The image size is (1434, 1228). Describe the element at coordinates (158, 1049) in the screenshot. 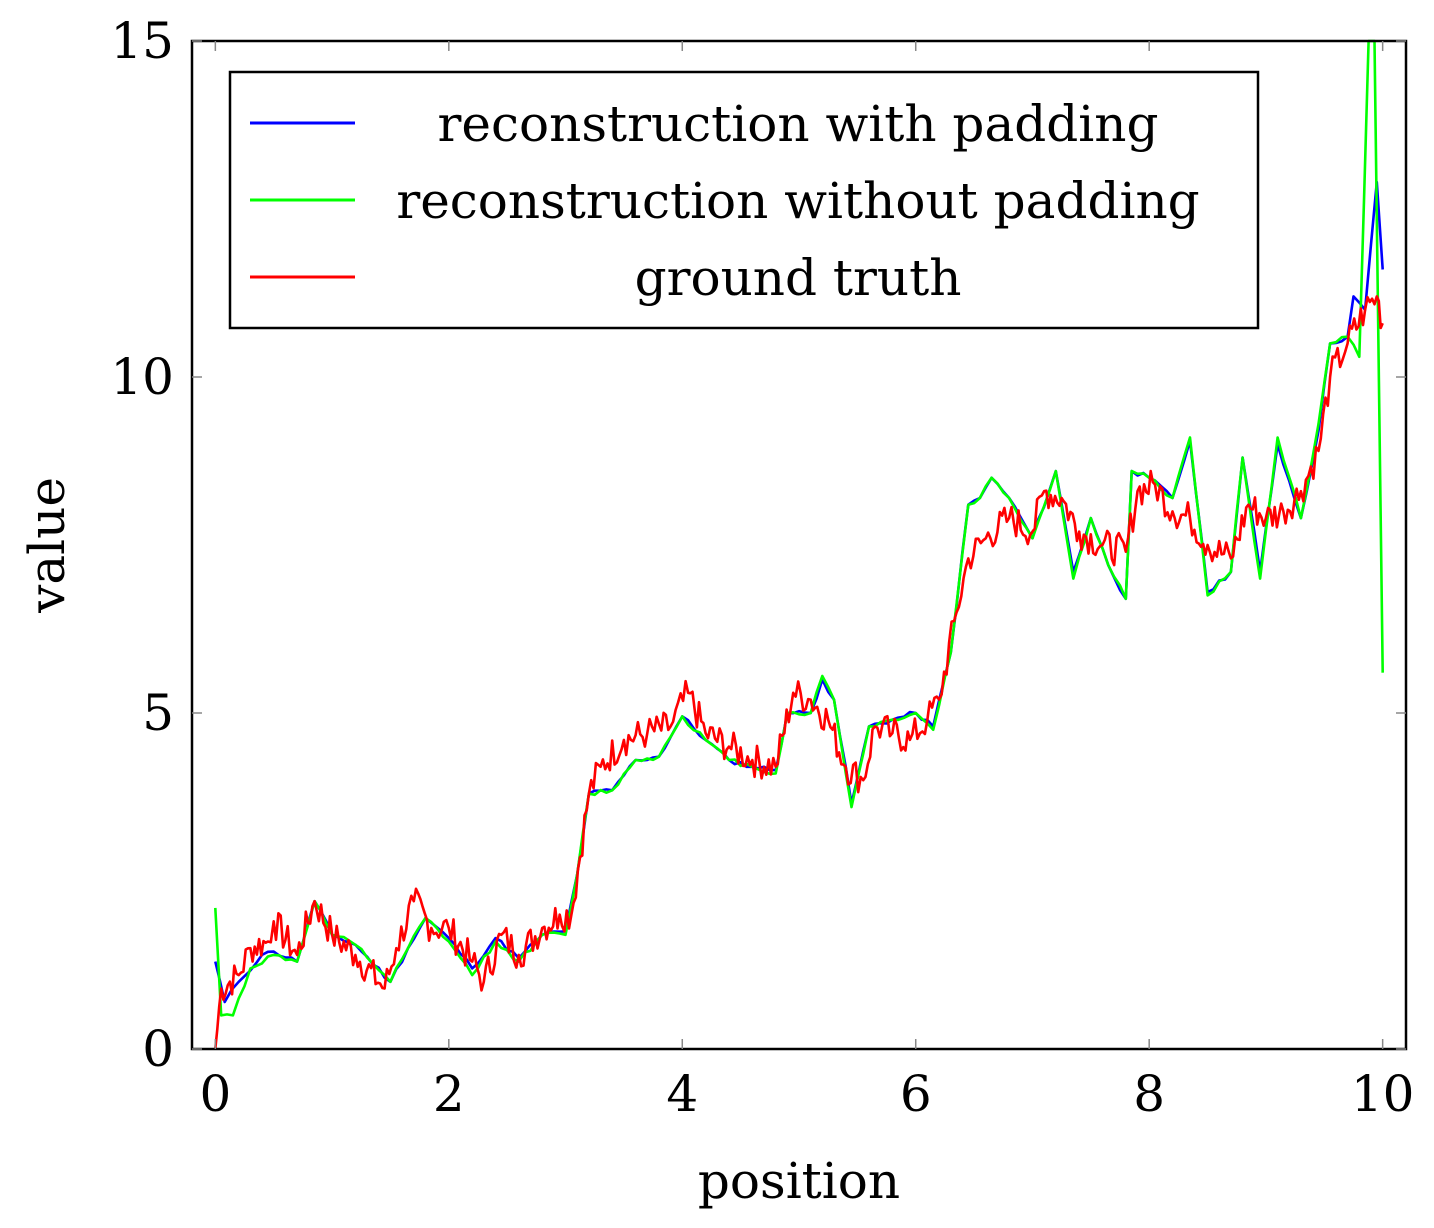

I see `y-tick-label: 0` at that location.